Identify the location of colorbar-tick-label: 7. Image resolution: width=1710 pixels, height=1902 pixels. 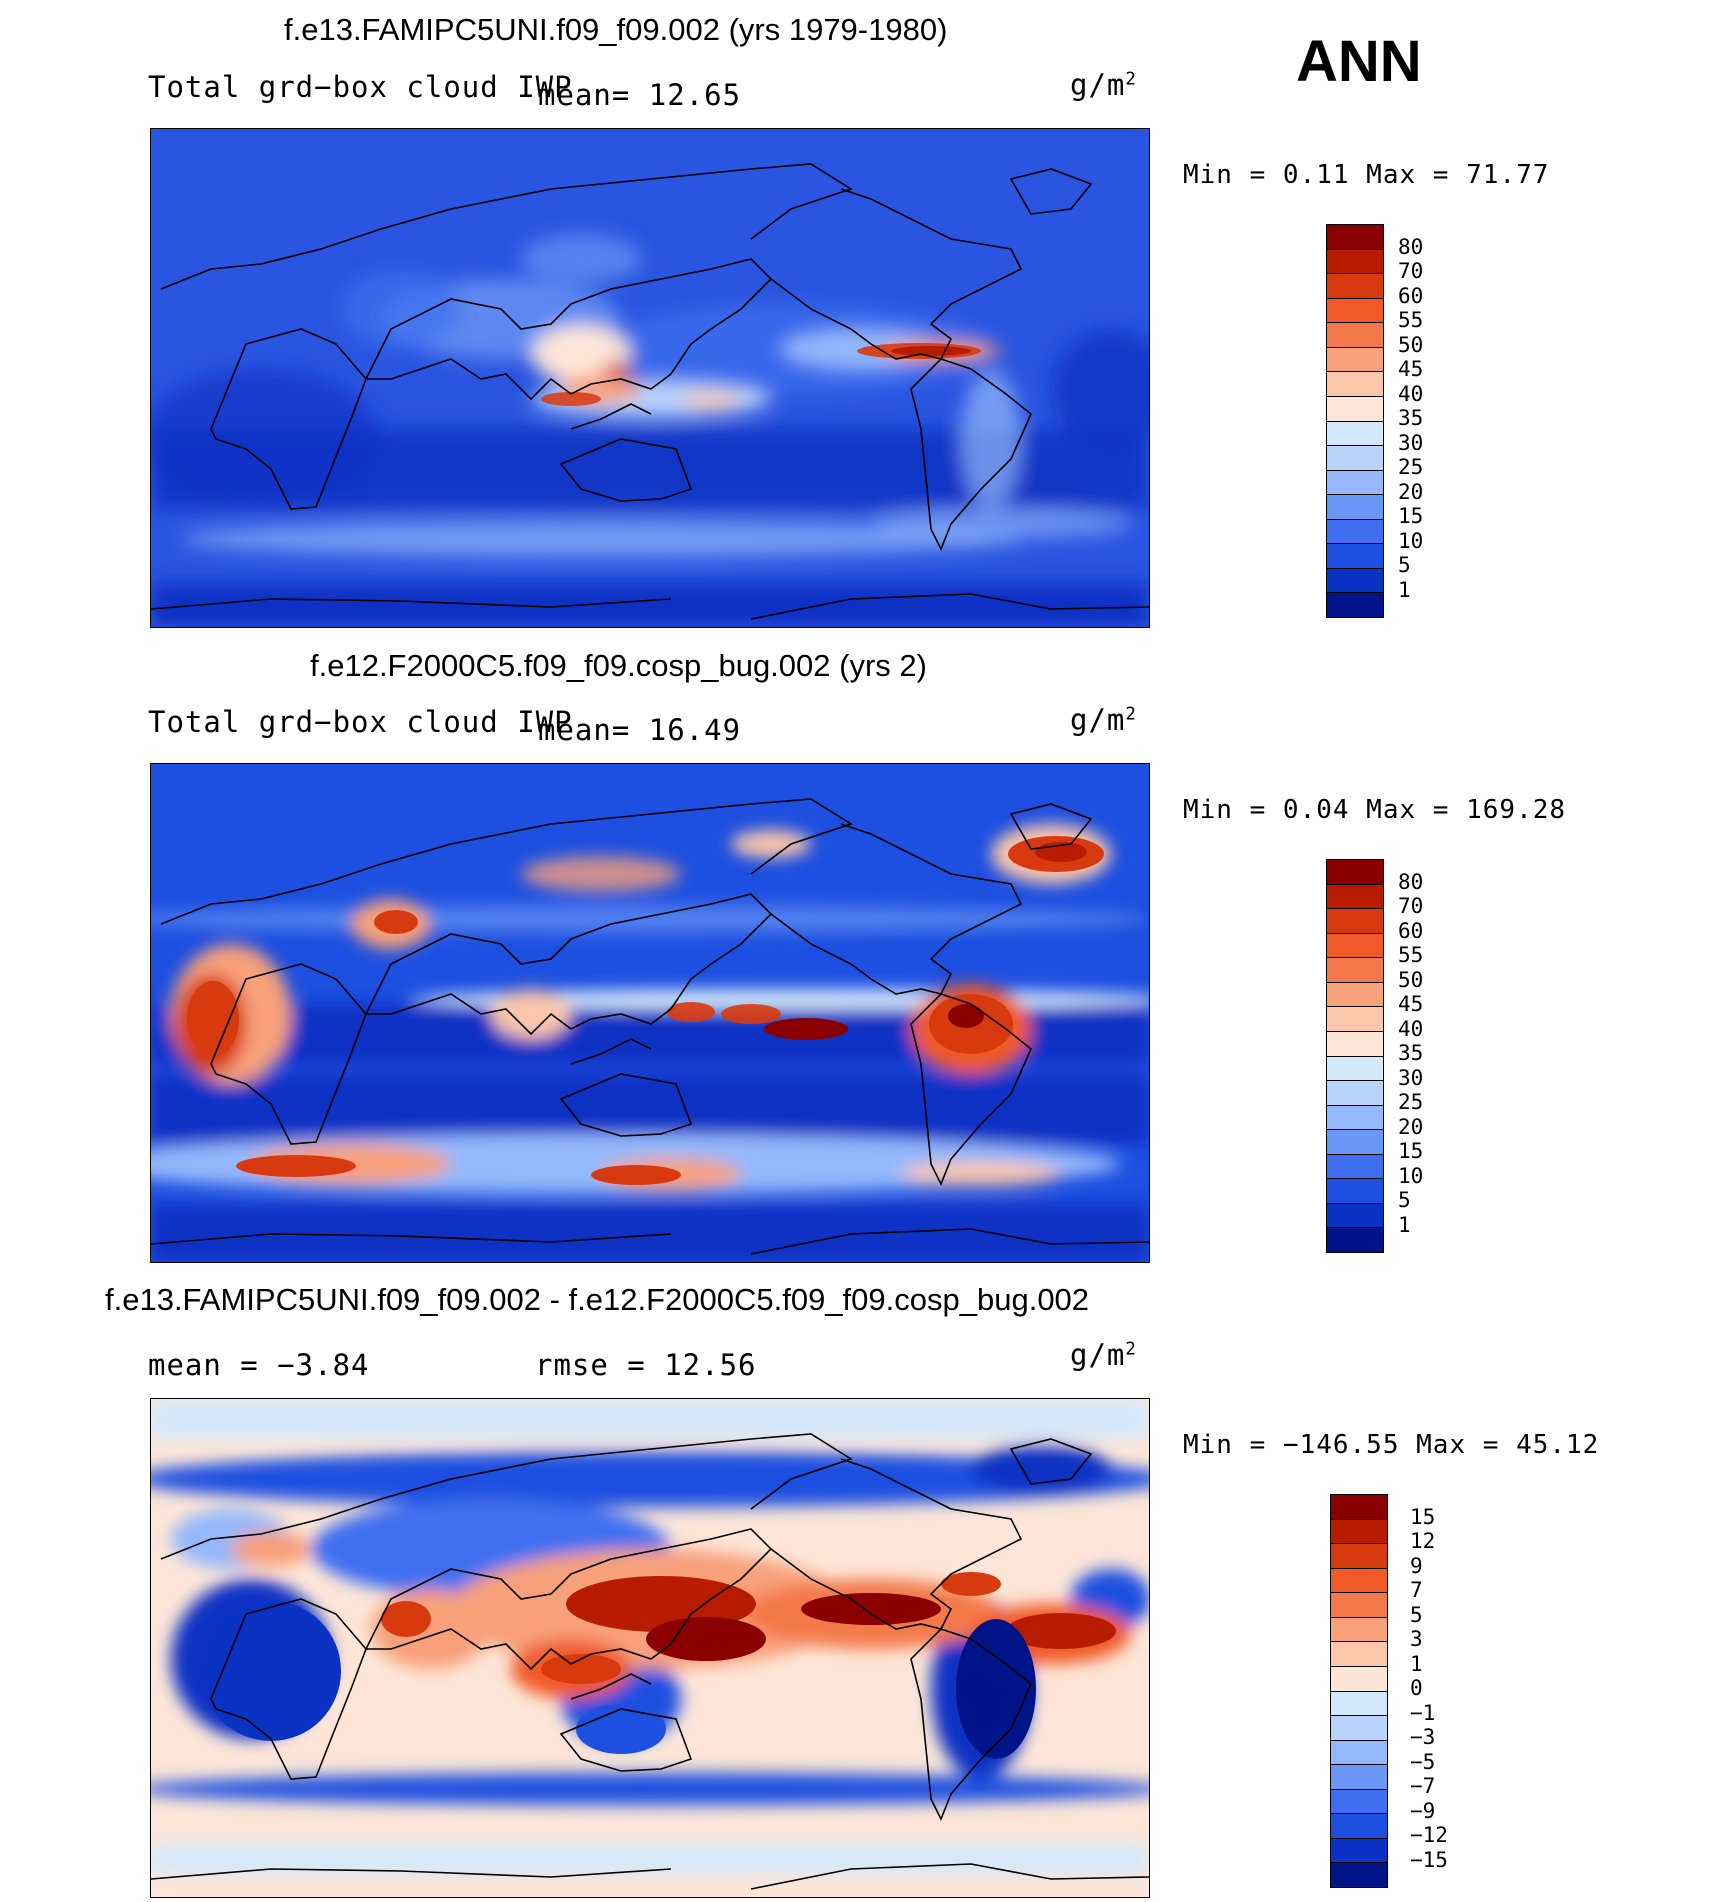
(1416, 1590).